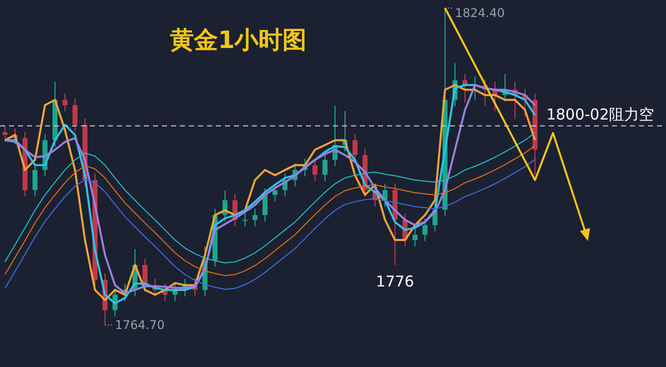 This screenshot has height=367, width=666. What do you see at coordinates (395, 281) in the screenshot?
I see `annotation: 1776` at bounding box center [395, 281].